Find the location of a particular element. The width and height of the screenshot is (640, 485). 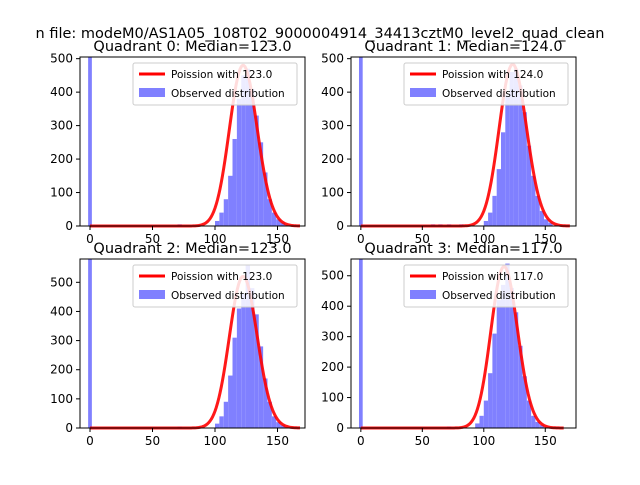

chart-1-ytick-label-1: 100 is located at coordinates (332, 193).